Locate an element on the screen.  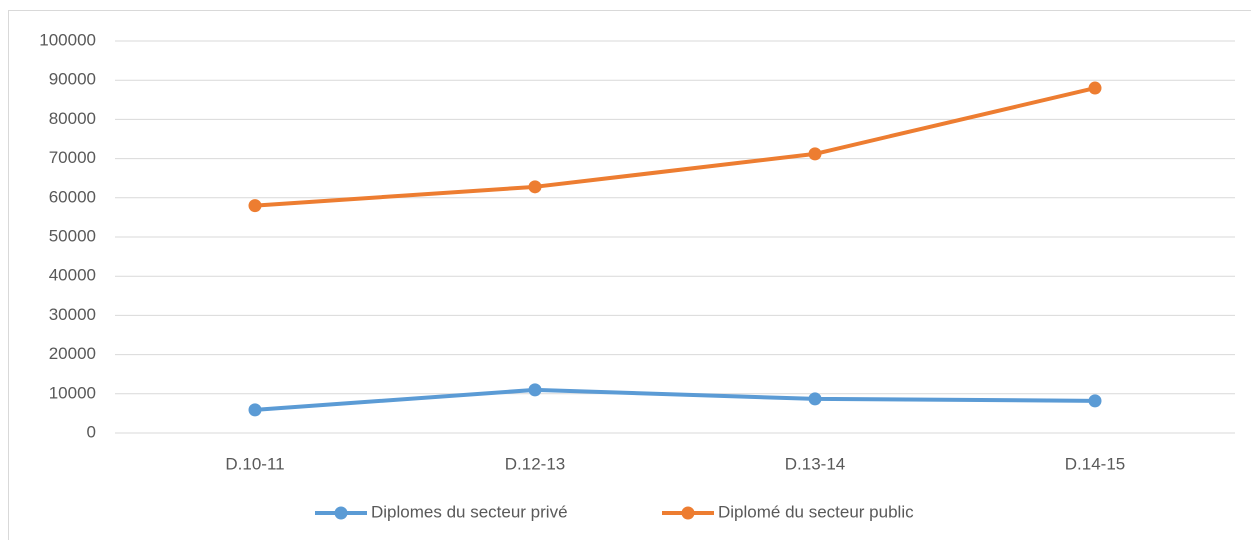
y-tick-label: 20000 is located at coordinates (72, 353).